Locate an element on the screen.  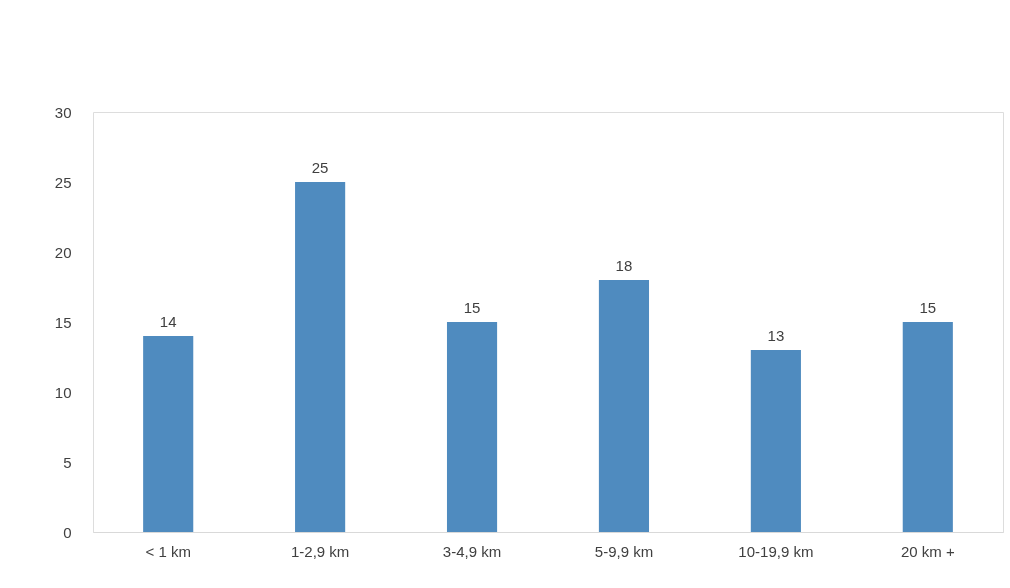
x-tick-label: 5-9,9 km is located at coordinates (624, 551).